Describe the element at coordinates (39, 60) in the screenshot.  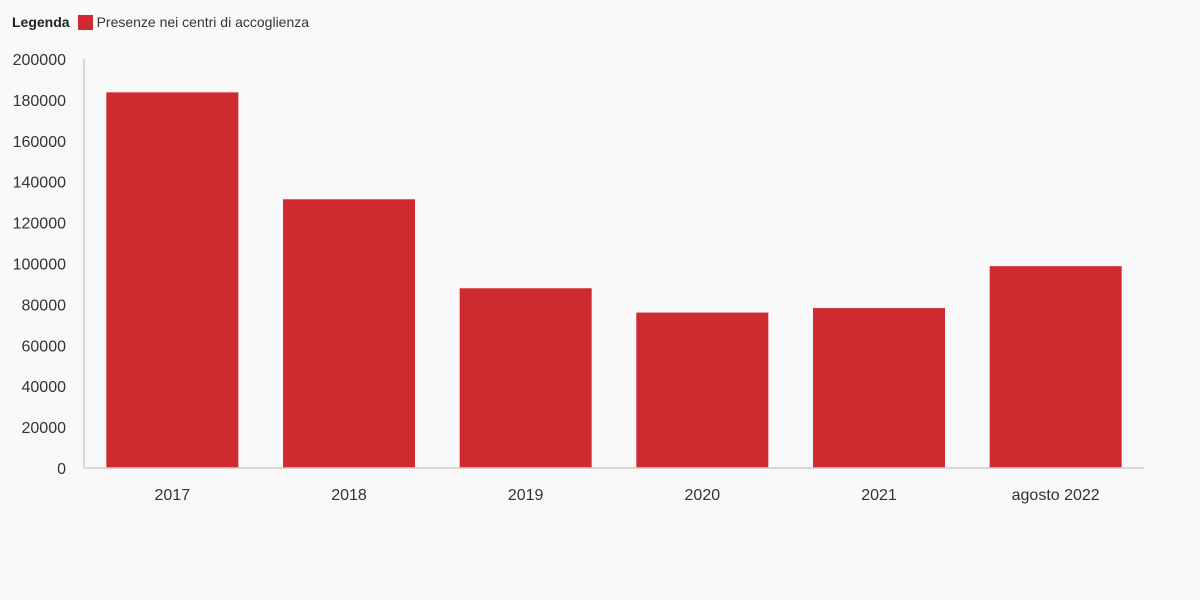
I see `y-tick-label: 200000` at that location.